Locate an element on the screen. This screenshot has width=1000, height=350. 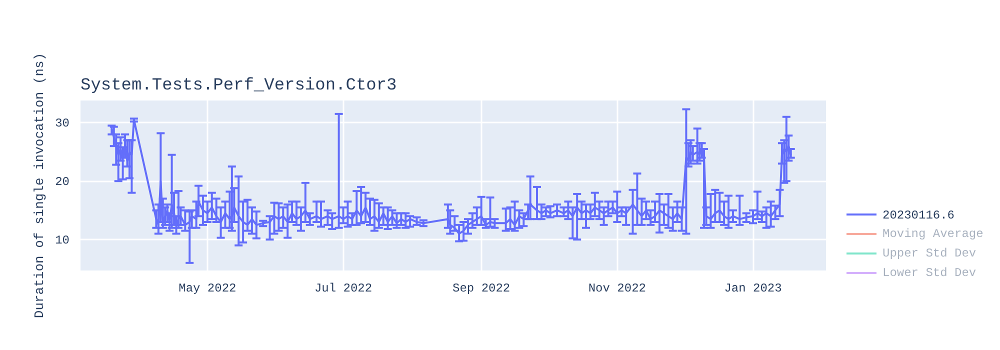
y-tick-label: 30 is located at coordinates (62, 123).